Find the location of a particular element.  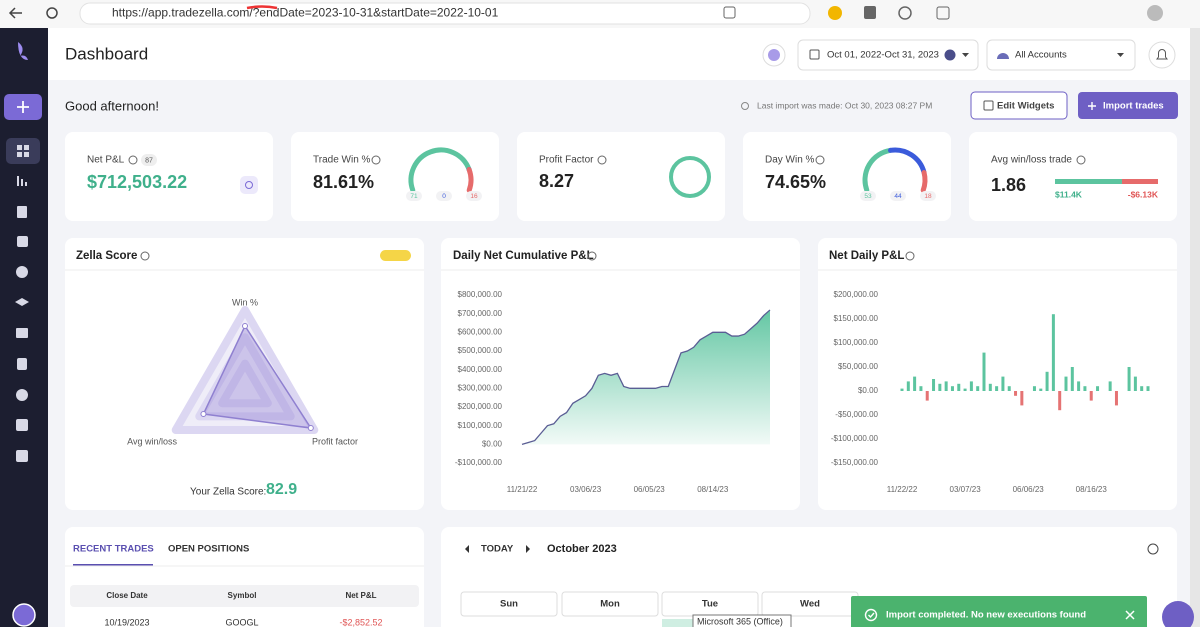

prev-month is located at coordinates (467, 549).